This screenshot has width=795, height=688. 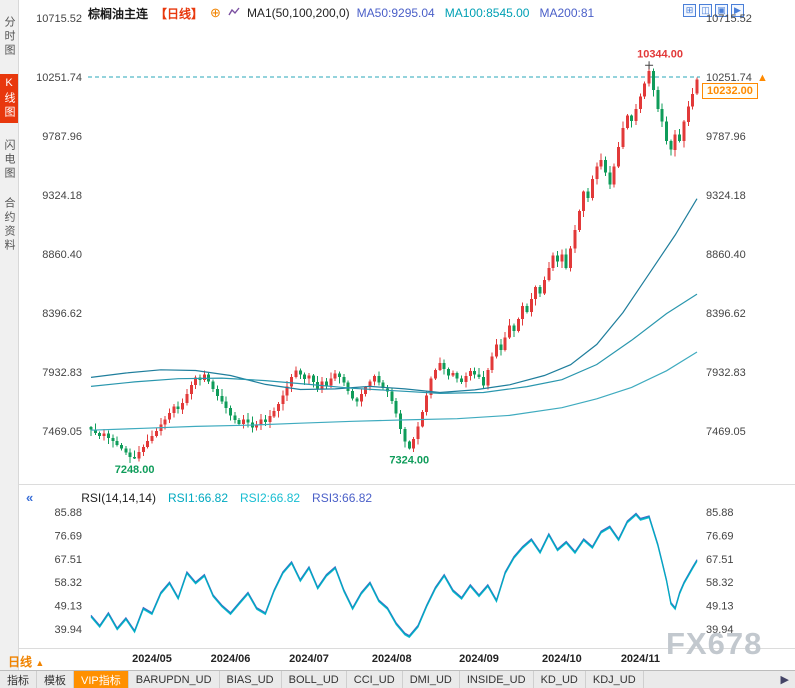 What do you see at coordinates (730, 91) in the screenshot?
I see `last-price-tag: 10232.00` at bounding box center [730, 91].